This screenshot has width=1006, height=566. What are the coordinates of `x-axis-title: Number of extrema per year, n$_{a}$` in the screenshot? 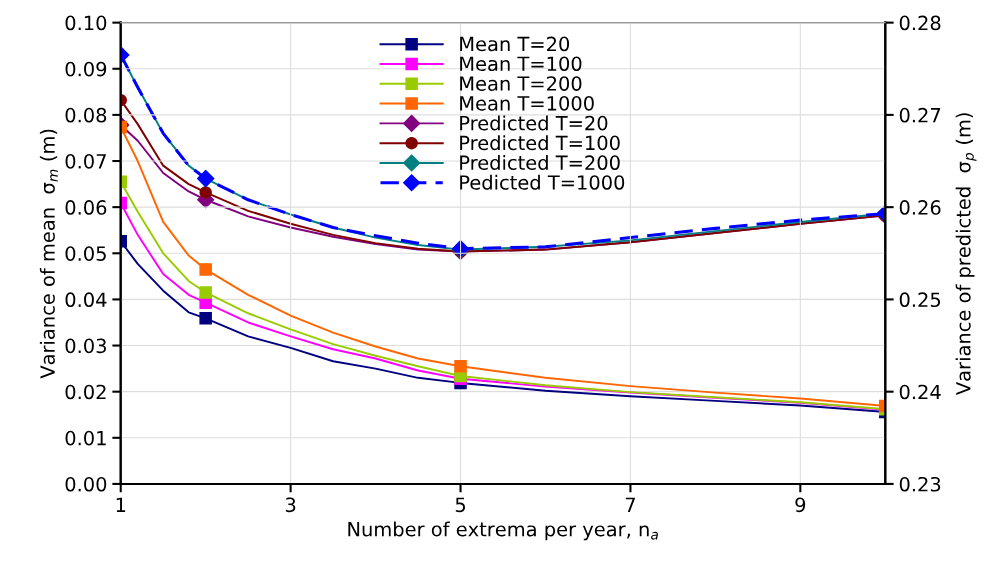 It's located at (503, 531).